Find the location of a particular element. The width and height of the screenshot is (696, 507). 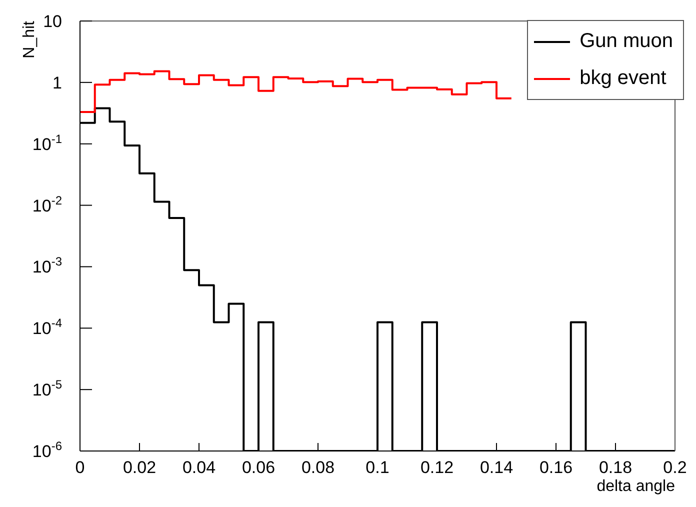

x-tick-label: 0.06 is located at coordinates (259, 468).